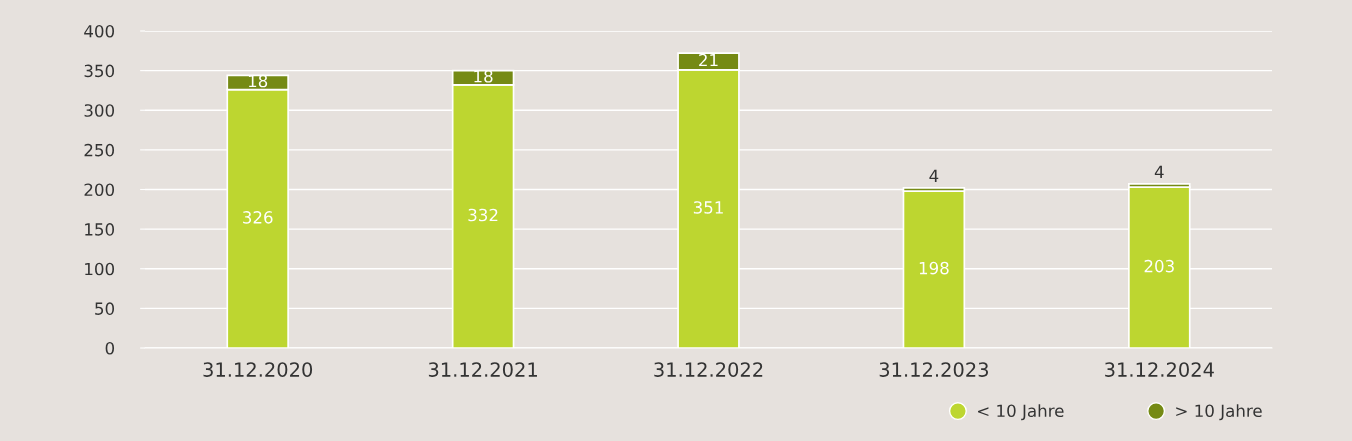 The width and height of the screenshot is (1352, 441). I want to click on y-tick-label: 150, so click(100, 229).